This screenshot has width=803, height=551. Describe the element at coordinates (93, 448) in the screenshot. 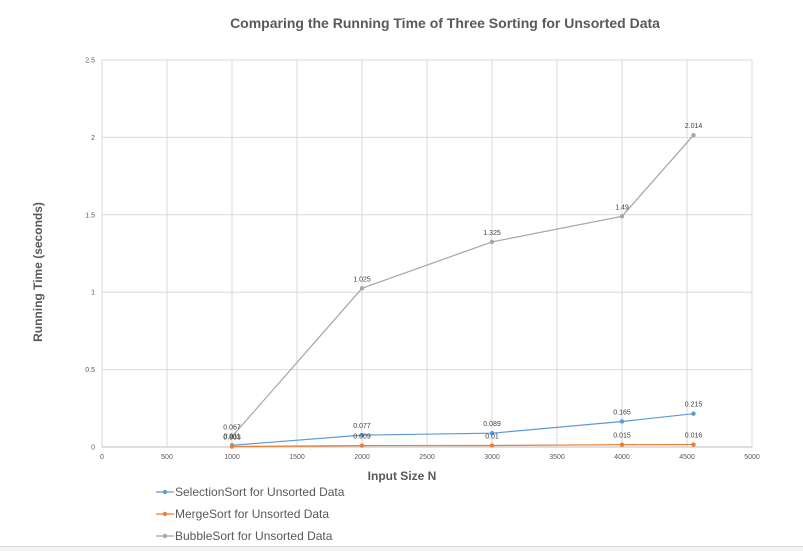

I see `y-tick-label: 0` at that location.